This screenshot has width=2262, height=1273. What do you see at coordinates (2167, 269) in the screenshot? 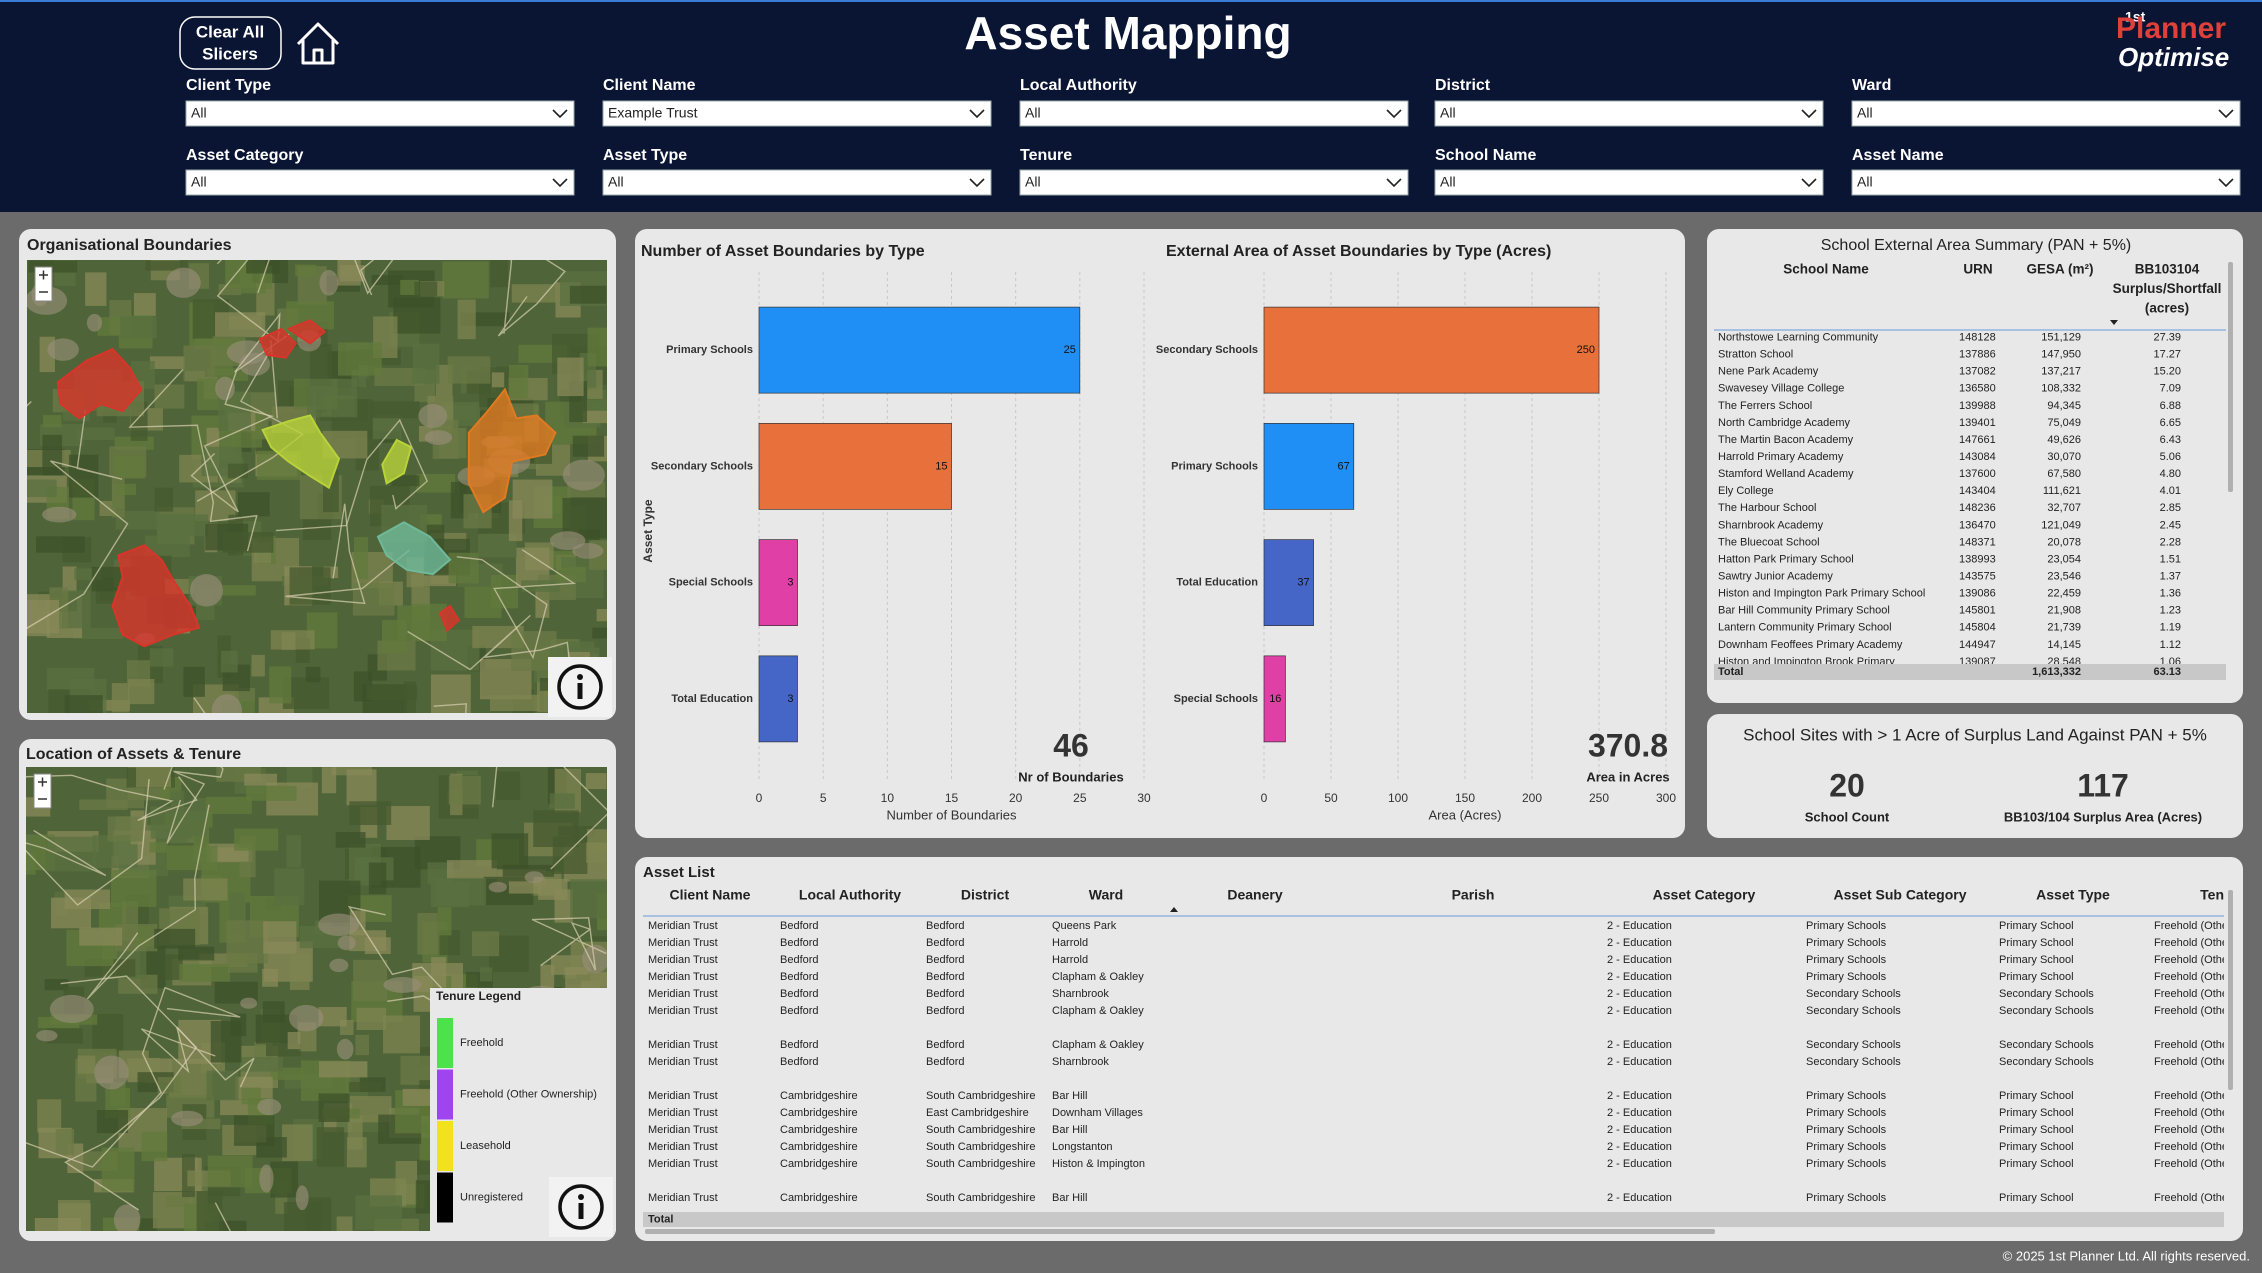
I see `column-header: BB103104` at bounding box center [2167, 269].